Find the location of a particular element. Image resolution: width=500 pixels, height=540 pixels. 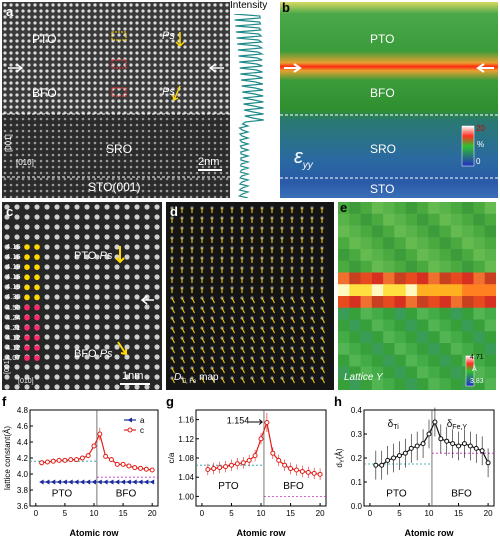

text-pto-c: PTO Ps is located at coordinates (93, 256).